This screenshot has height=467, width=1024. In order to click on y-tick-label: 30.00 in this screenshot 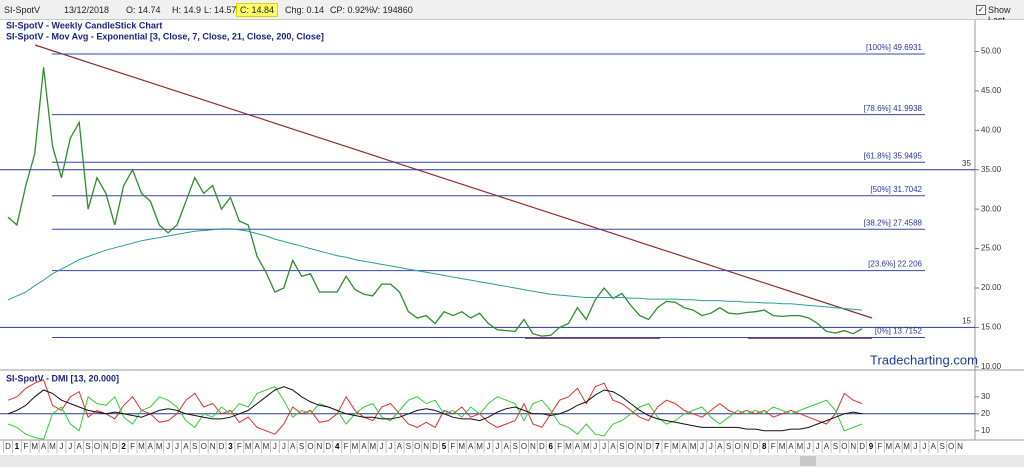, I will do `click(991, 208)`.